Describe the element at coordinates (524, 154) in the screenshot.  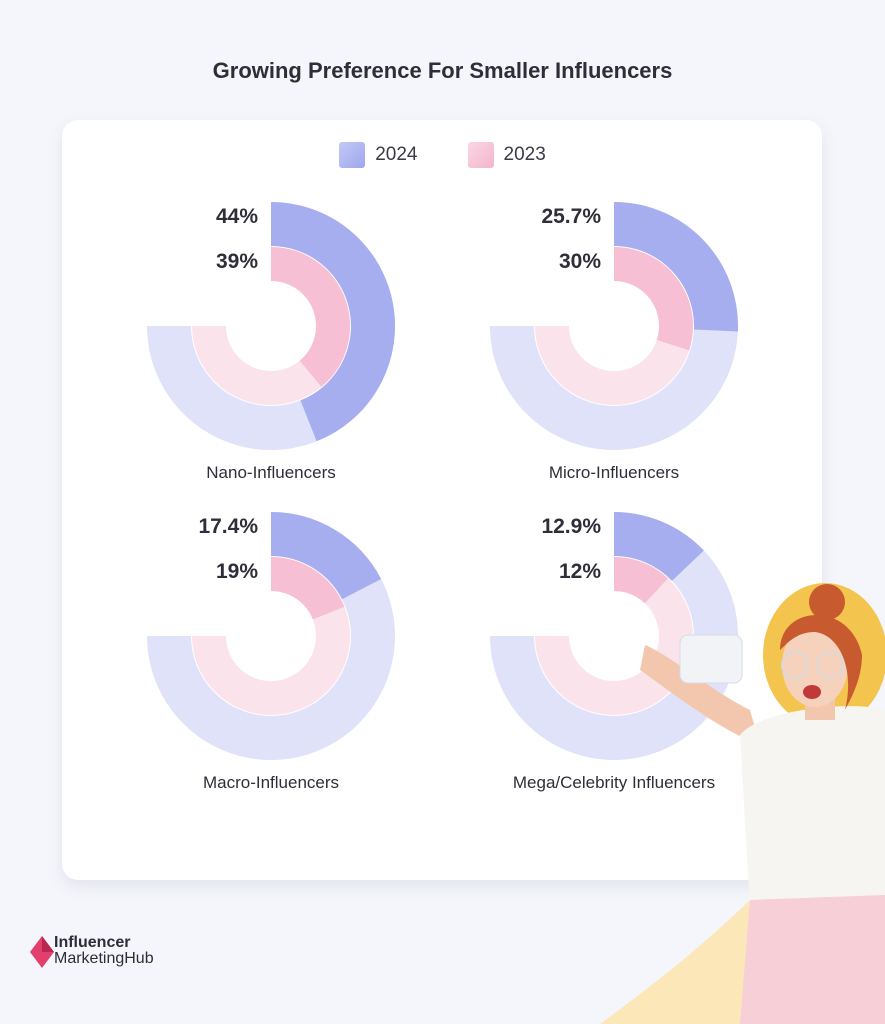
I see `legend-label-2023: 2023` at that location.